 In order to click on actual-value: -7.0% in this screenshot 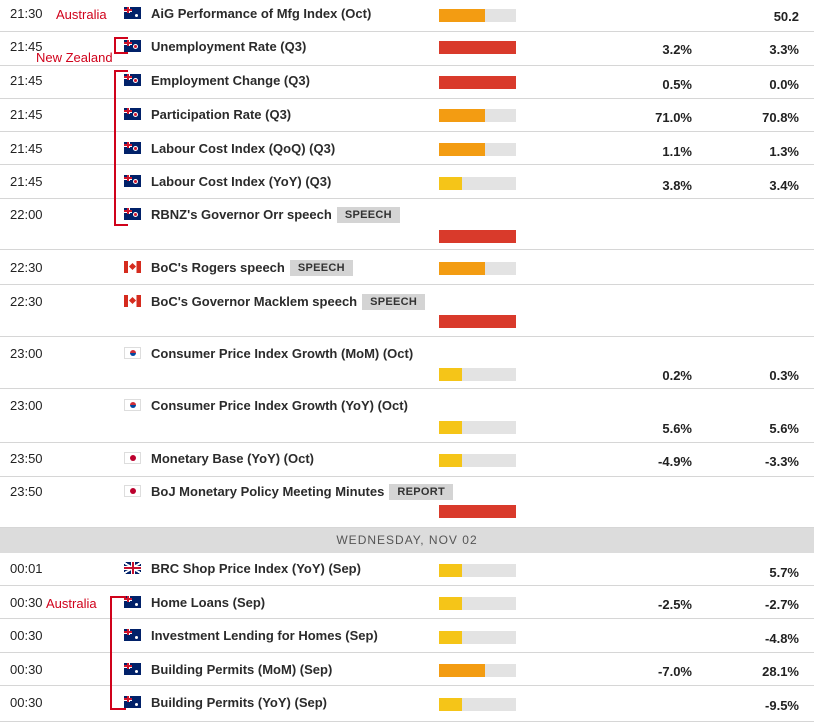, I will do `click(675, 671)`.